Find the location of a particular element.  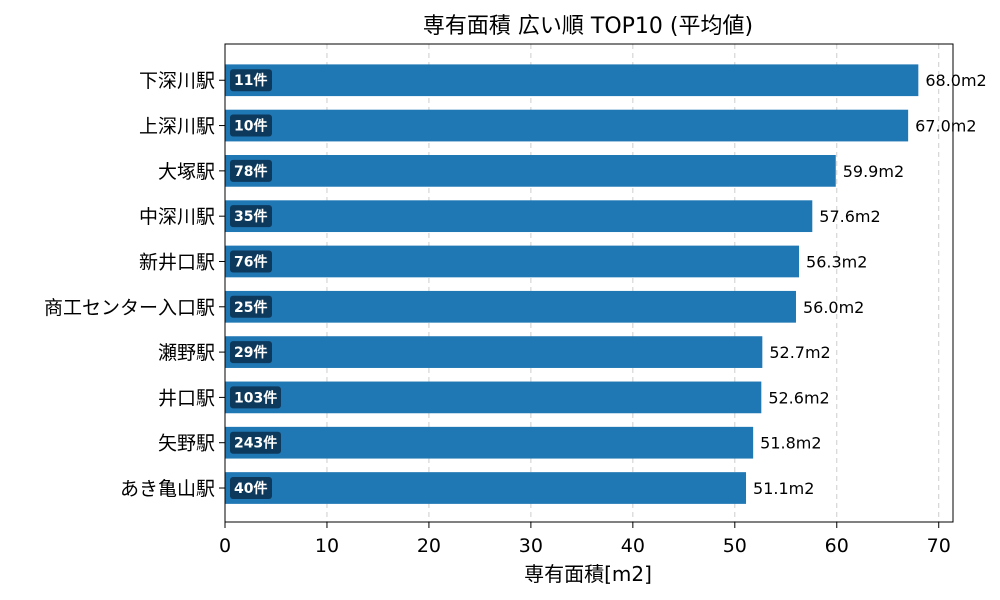

value-label: 59.9m2 is located at coordinates (873, 171).